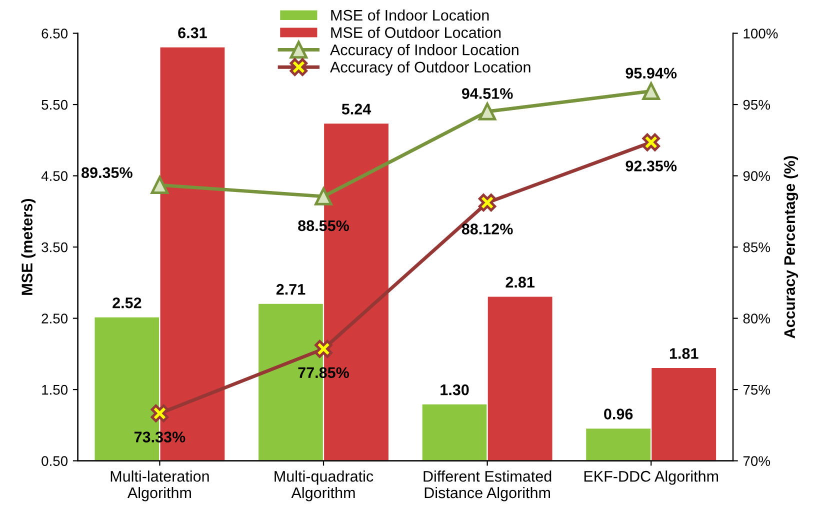 Image resolution: width=819 pixels, height=512 pixels. I want to click on x-tick-label: Multi-lateration Algorithm, so click(159, 486).